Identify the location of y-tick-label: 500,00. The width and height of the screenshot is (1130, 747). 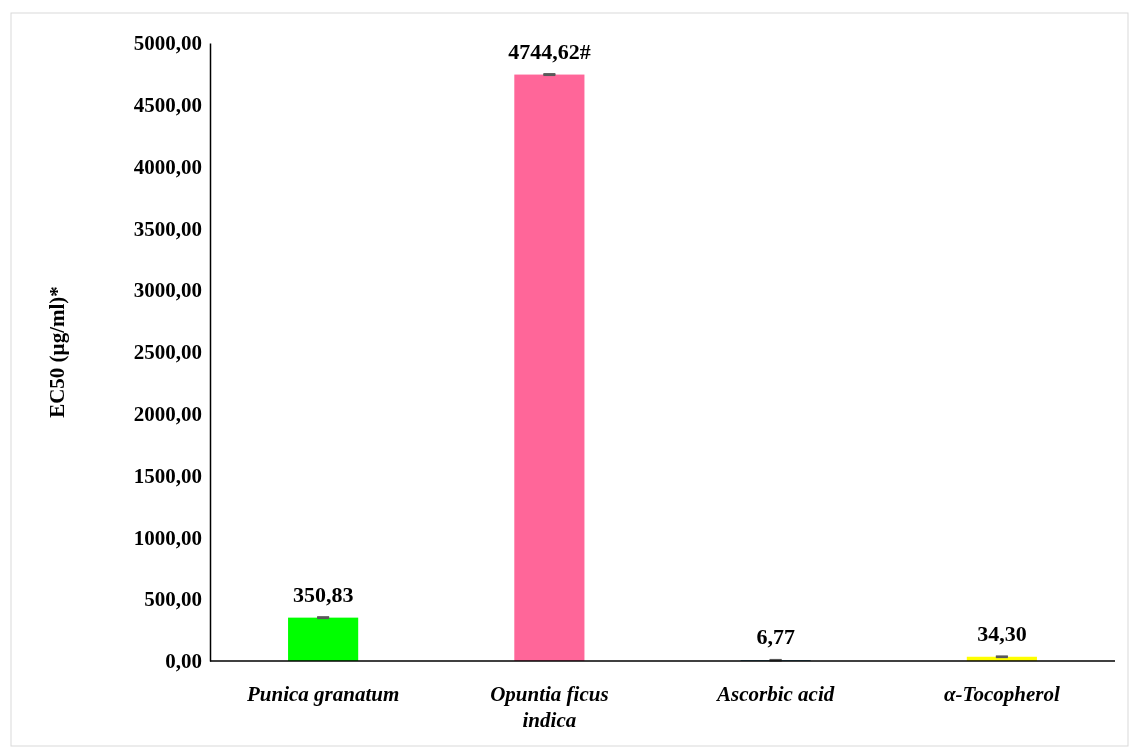
(173, 599).